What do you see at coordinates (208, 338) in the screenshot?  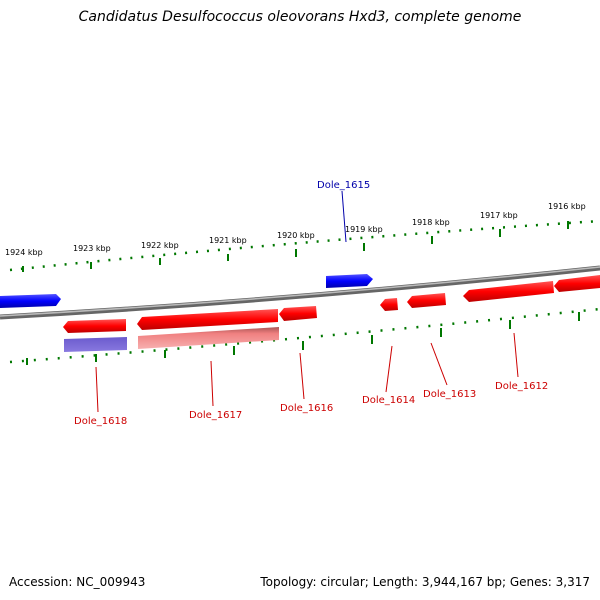 I see `feature-bar-pink` at bounding box center [208, 338].